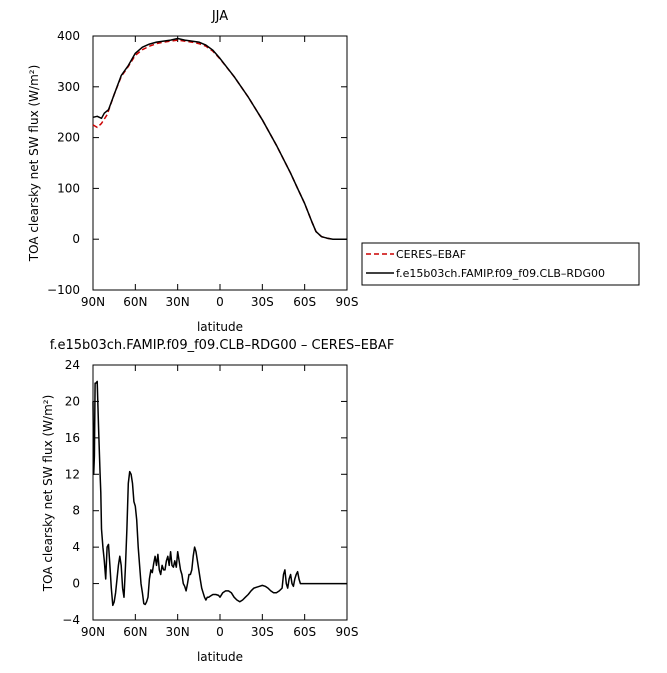 The height and width of the screenshot is (673, 667). I want to click on bottom-y-tick-label: 12, so click(72, 474).